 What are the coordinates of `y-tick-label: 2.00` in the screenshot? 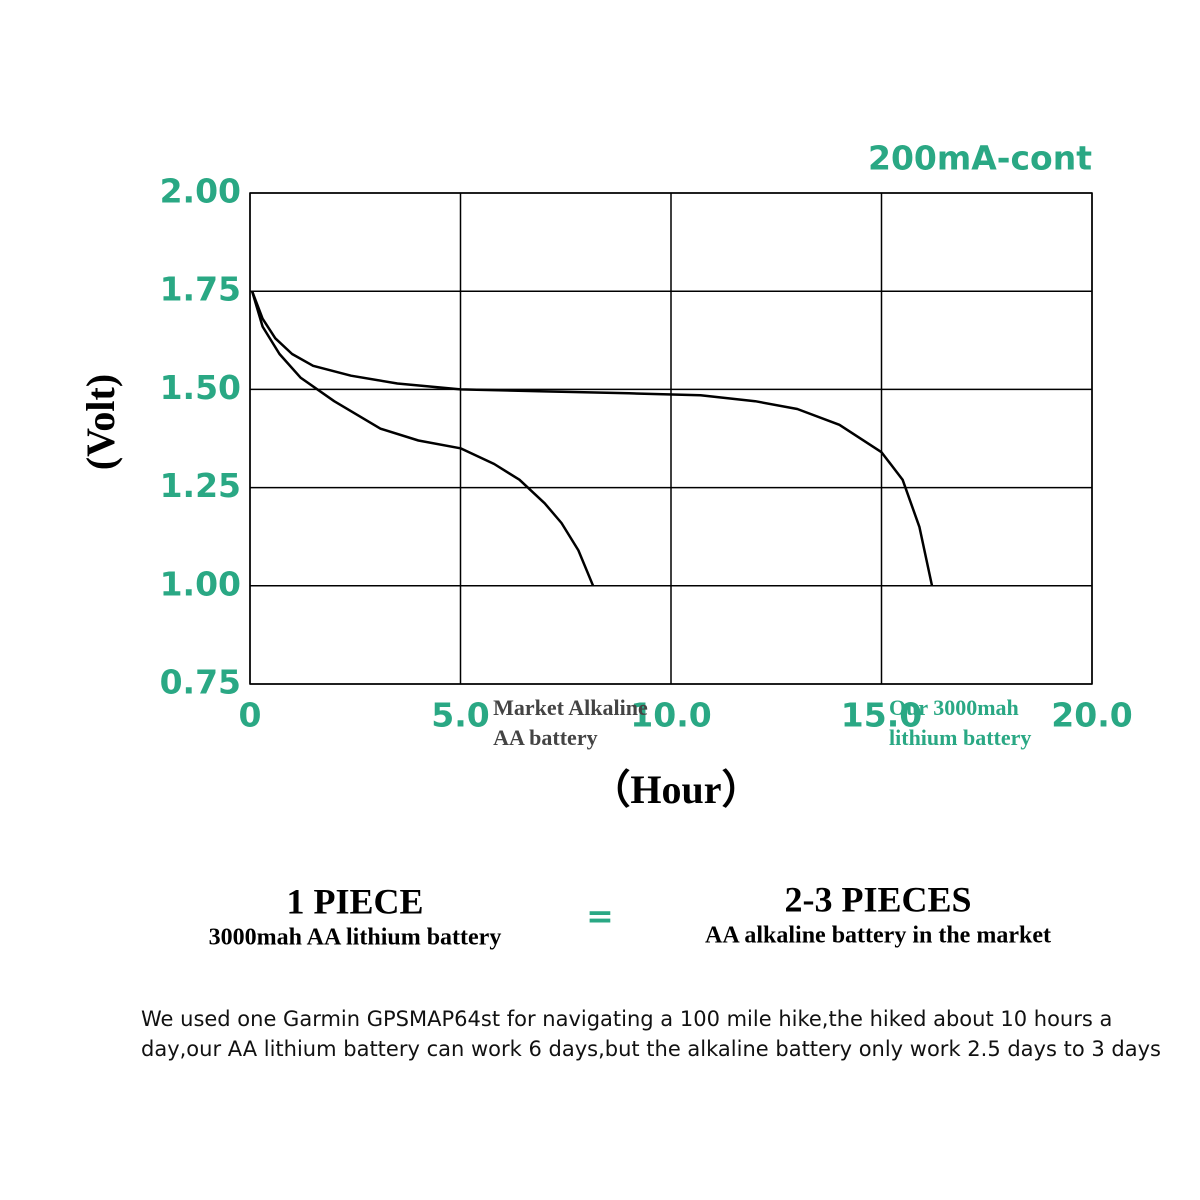 It's located at (200, 191).